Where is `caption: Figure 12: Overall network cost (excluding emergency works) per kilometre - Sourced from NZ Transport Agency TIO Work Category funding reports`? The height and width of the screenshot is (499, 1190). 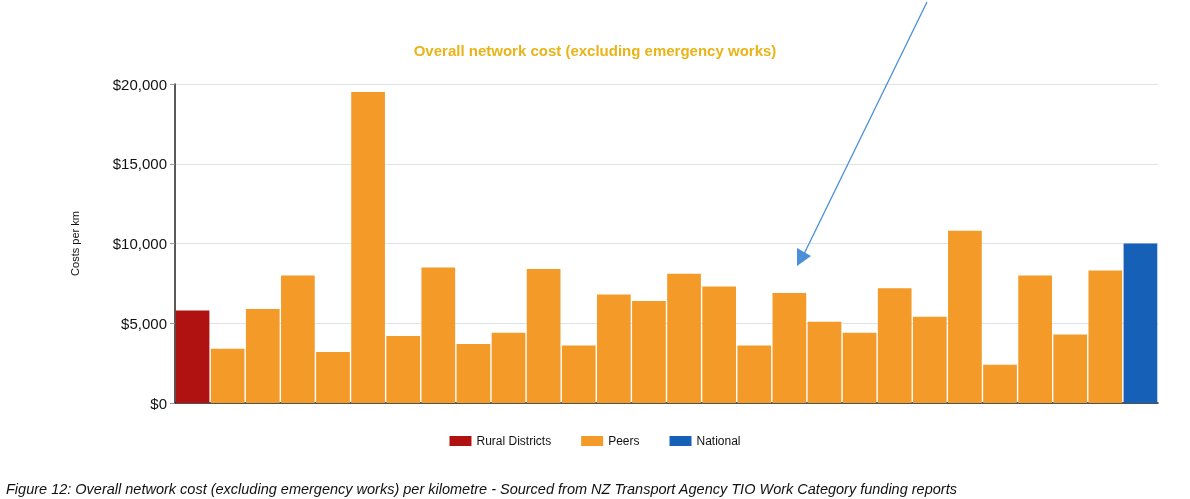 caption: Figure 12: Overall network cost (excluding emergency works) per kilometre - Sourced from NZ Transport Agency TIO Work Category funding reports is located at coordinates (481, 489).